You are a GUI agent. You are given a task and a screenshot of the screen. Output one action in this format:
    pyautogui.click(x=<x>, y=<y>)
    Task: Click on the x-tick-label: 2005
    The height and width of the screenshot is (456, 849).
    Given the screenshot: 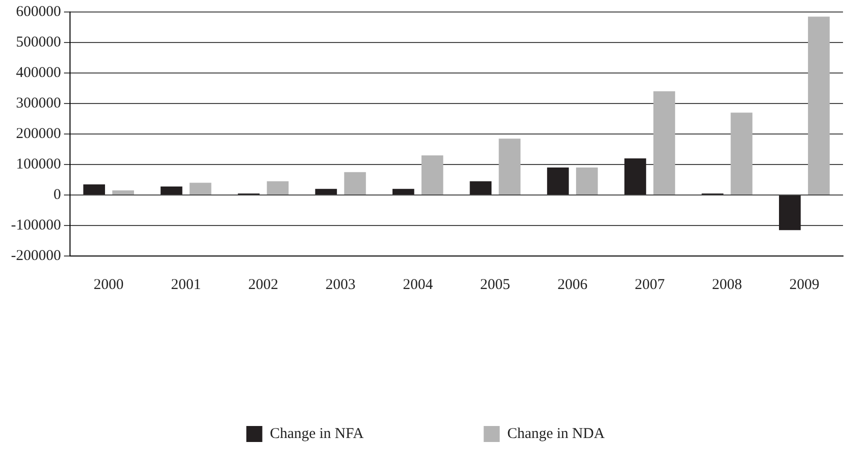 What is the action you would take?
    pyautogui.click(x=495, y=284)
    